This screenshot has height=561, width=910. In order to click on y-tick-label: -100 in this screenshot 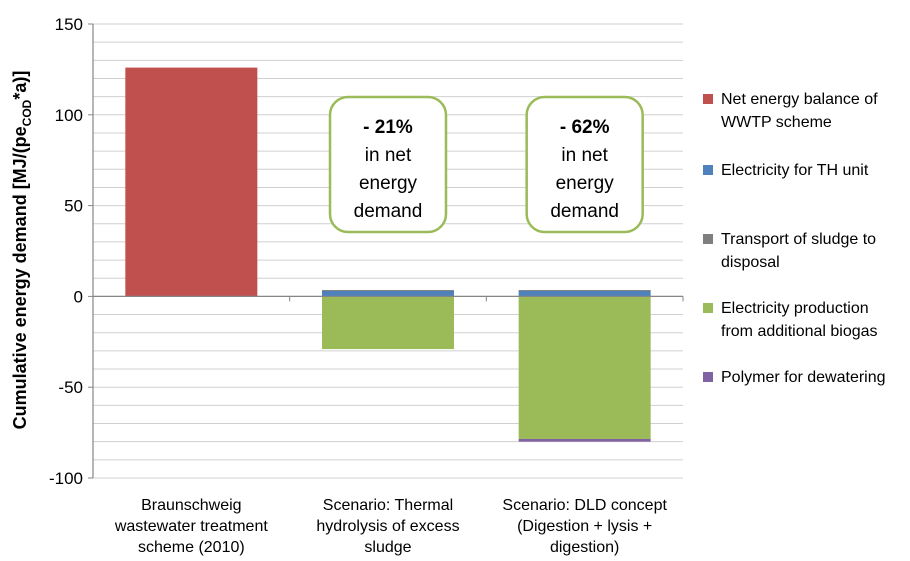, I will do `click(66, 478)`.